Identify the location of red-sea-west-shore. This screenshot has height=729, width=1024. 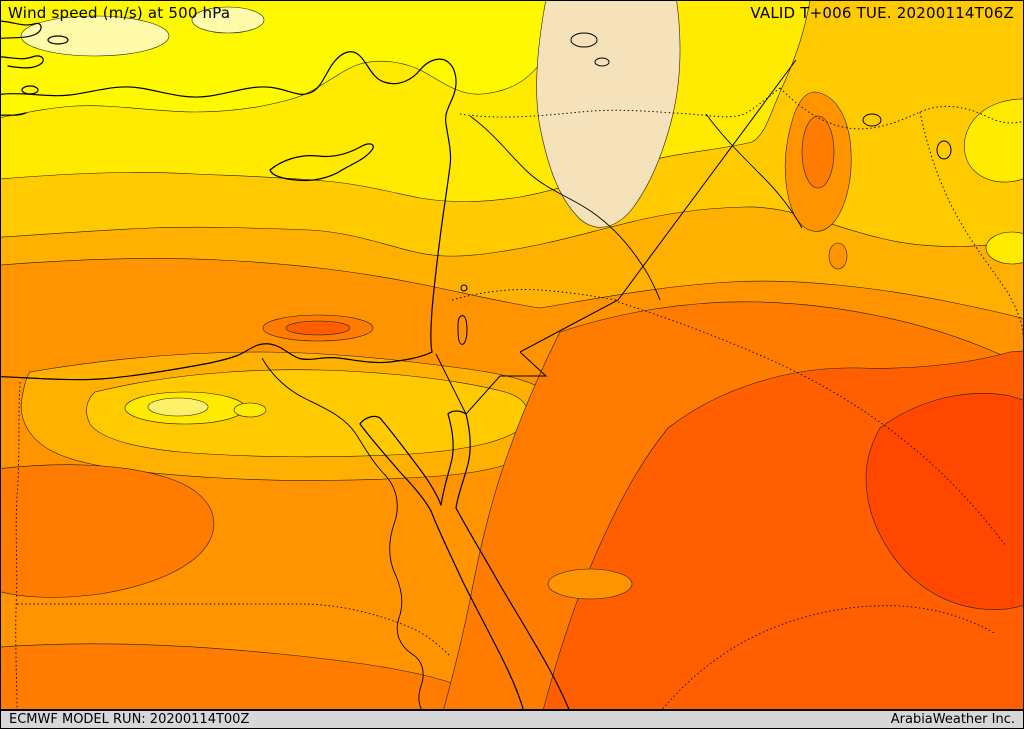
(477, 610).